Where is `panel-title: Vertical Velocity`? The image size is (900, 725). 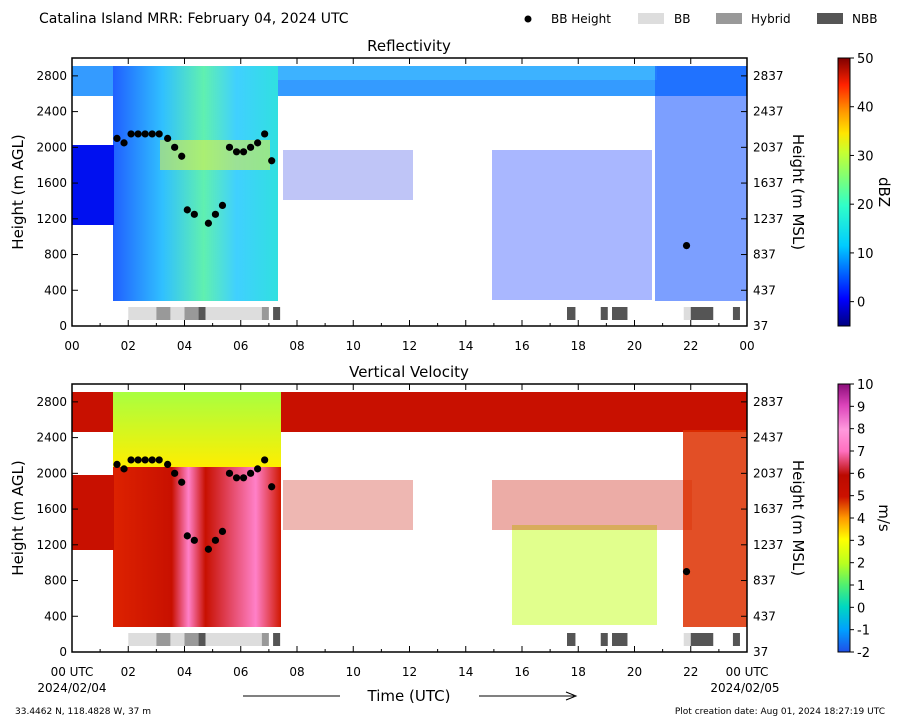 panel-title: Vertical Velocity is located at coordinates (409, 372).